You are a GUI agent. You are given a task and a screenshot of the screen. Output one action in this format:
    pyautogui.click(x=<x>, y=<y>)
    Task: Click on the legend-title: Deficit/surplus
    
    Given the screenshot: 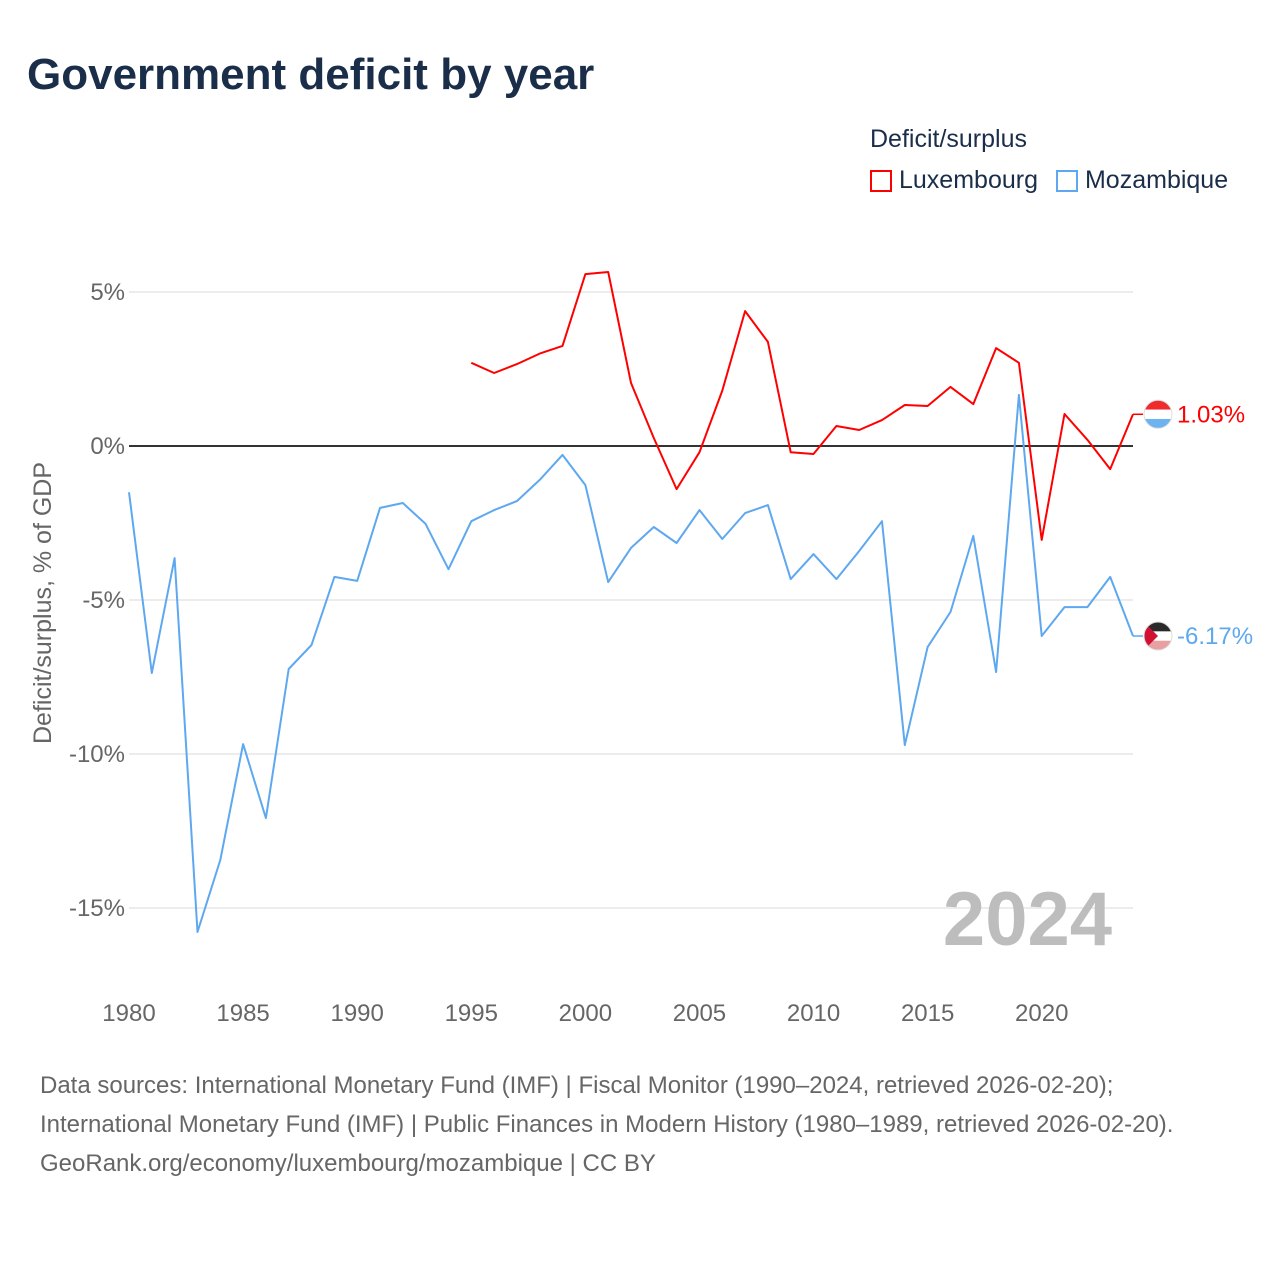 What is the action you would take?
    pyautogui.click(x=948, y=139)
    